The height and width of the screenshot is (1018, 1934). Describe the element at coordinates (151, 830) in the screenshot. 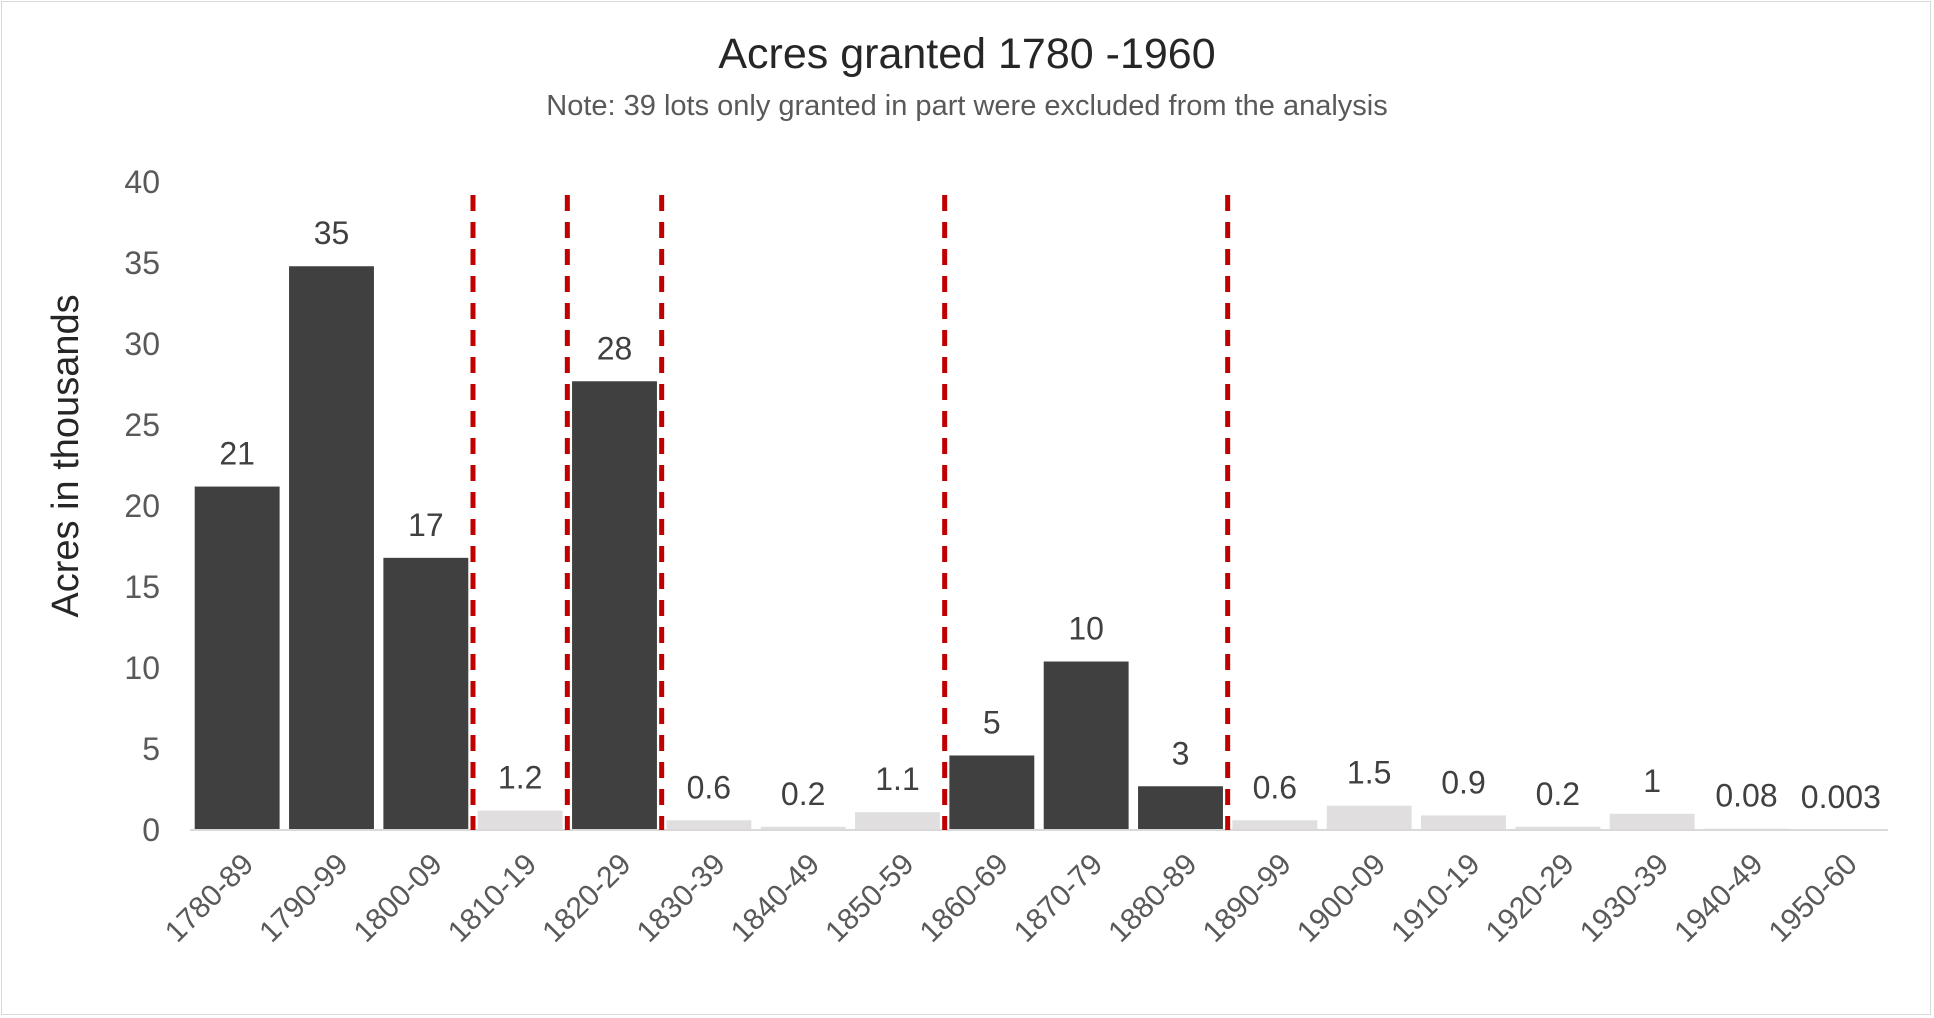

I see `y-tick-label: 0` at that location.